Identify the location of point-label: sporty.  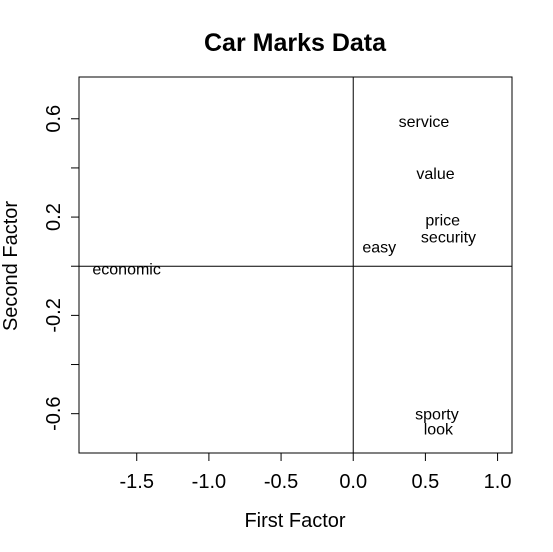
(437, 415).